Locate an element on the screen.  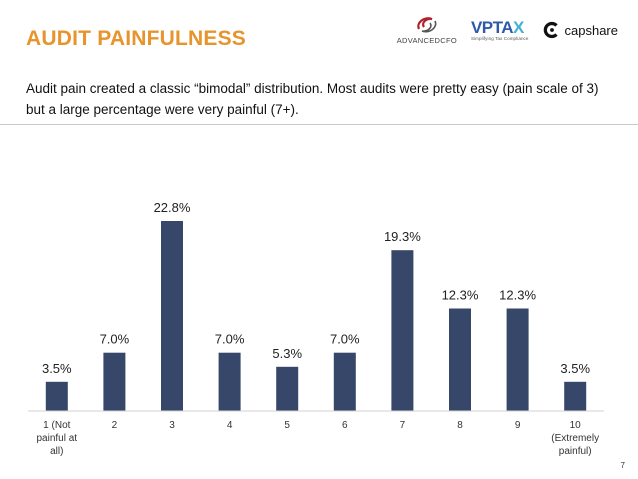
capshare-wordmark: capshare is located at coordinates (591, 30).